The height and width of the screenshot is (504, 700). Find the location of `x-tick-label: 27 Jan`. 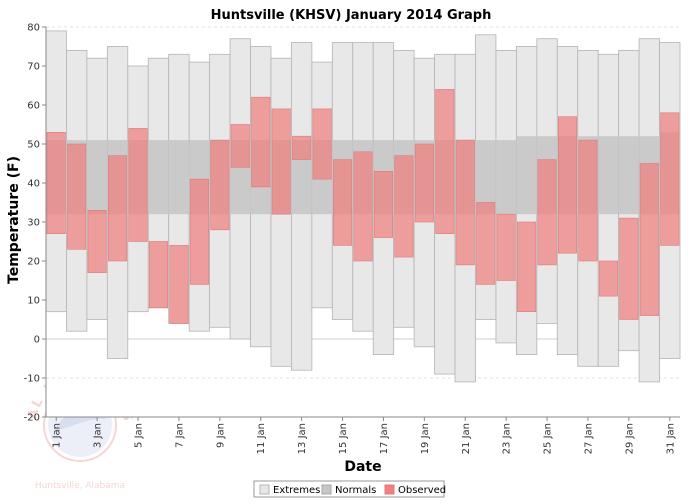

x-tick-label: 27 Jan is located at coordinates (588, 438).